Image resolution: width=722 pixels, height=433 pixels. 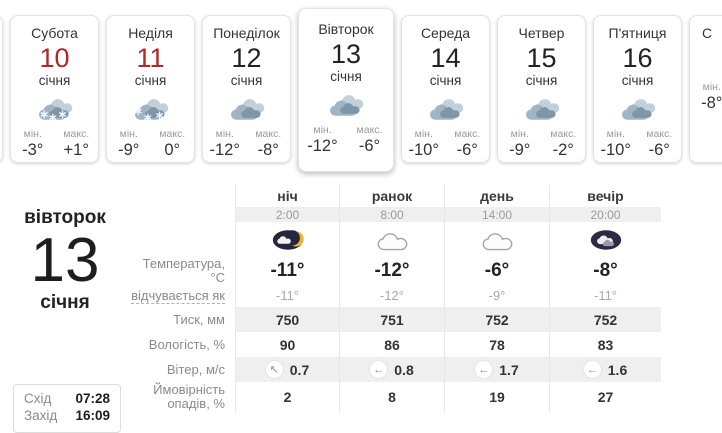 What do you see at coordinates (445, 33) in the screenshot?
I see `day-name: Середа` at bounding box center [445, 33].